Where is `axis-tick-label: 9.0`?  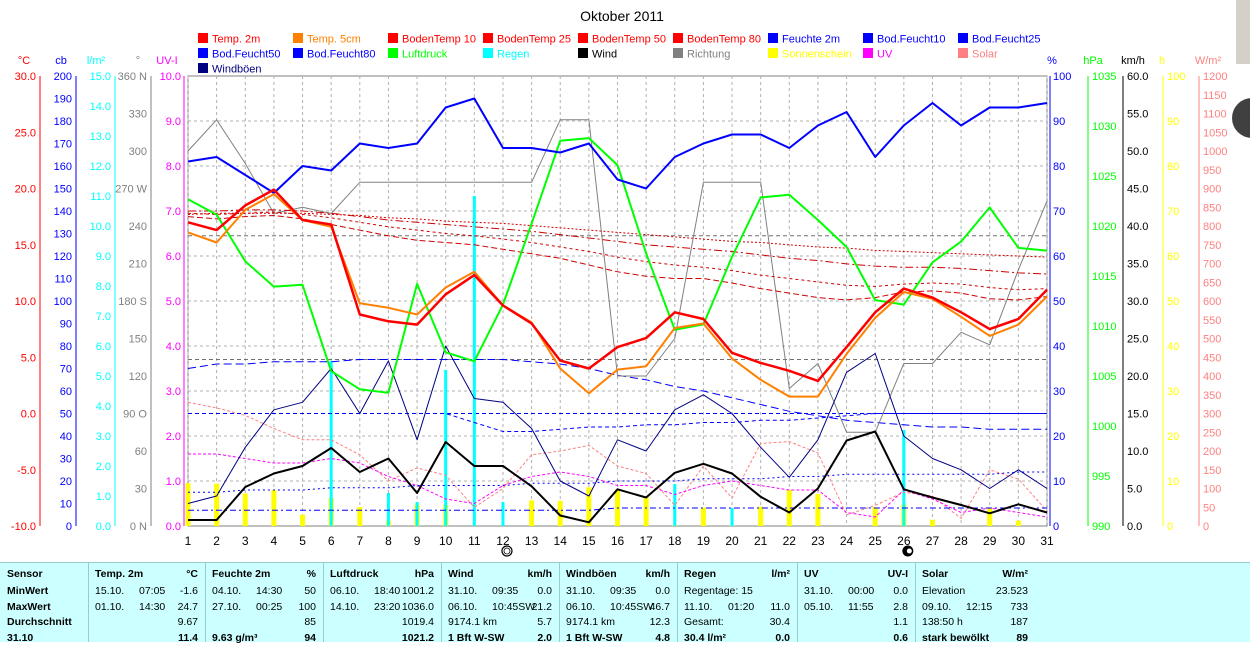 axis-tick-label: 9.0 is located at coordinates (173, 122).